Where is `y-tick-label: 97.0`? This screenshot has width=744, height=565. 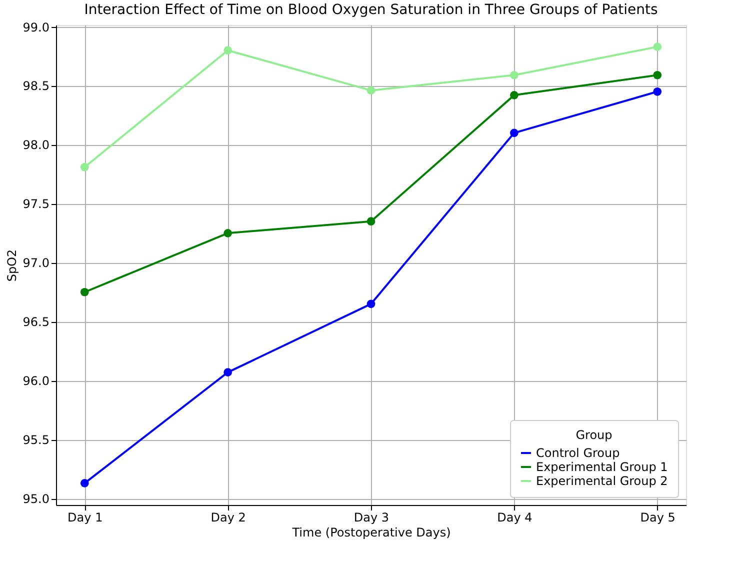
y-tick-label: 97.0 is located at coordinates (36, 263).